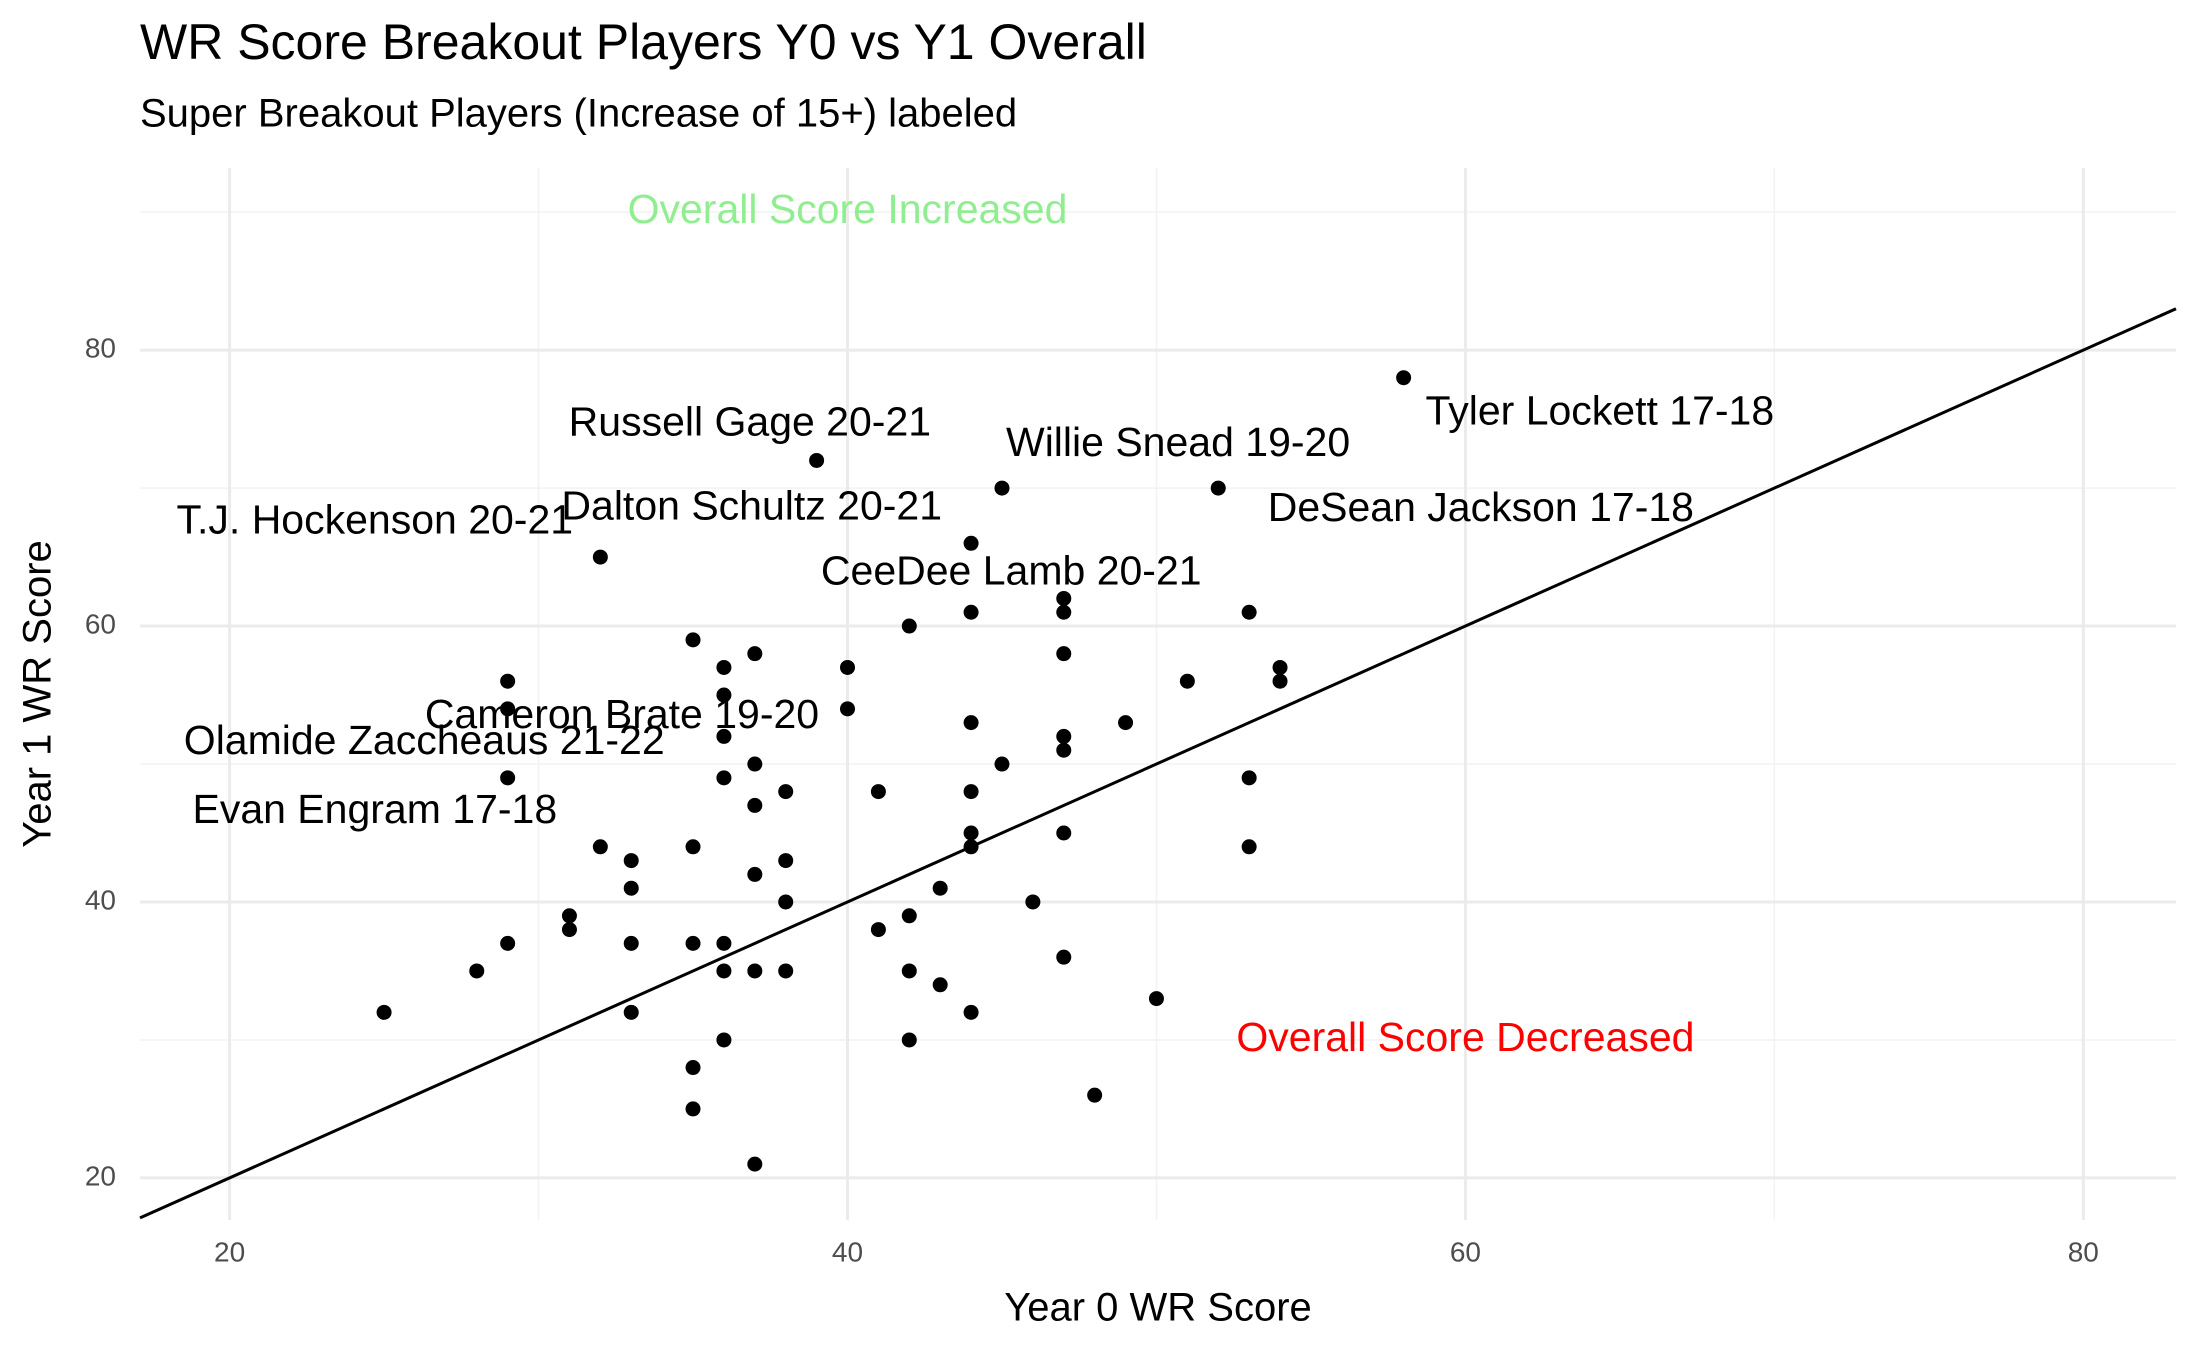 This screenshot has width=2187, height=1351. I want to click on annotation: Overall Score Decreased, so click(1465, 1037).